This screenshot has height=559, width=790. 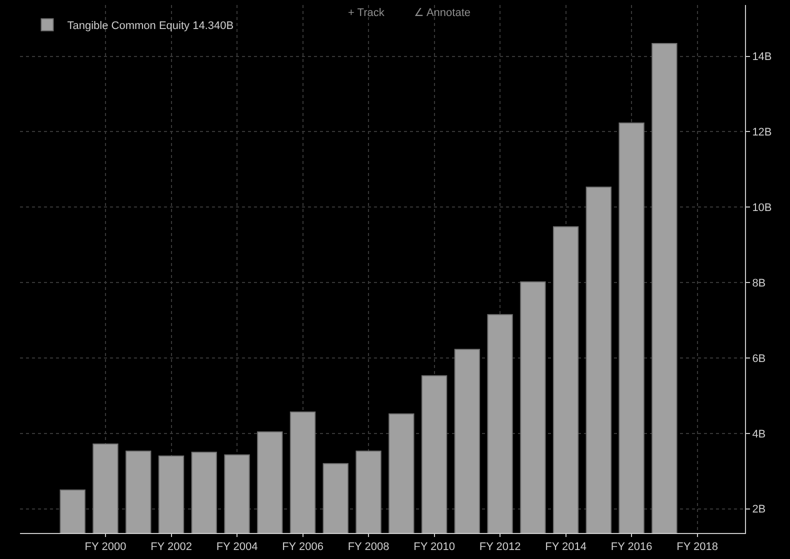 What do you see at coordinates (762, 208) in the screenshot?
I see `y-tick-label: 10B` at bounding box center [762, 208].